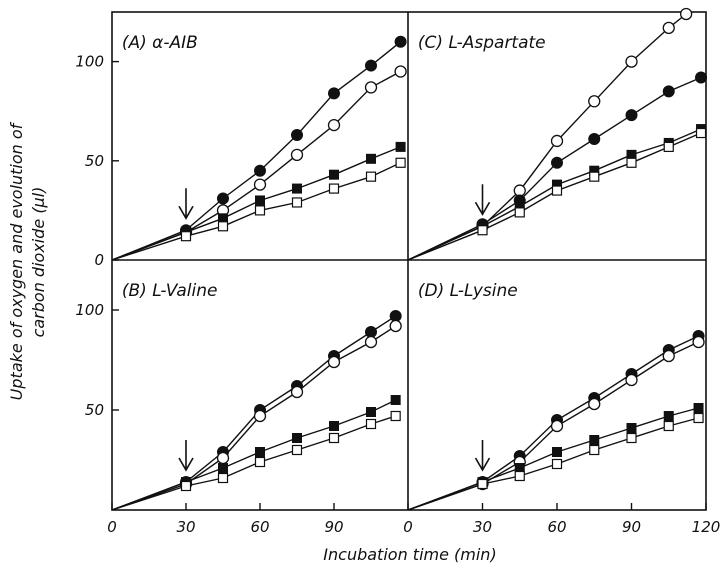 The width and height of the screenshot is (724, 572). What do you see at coordinates (482, 527) in the screenshot?
I see `x-tick-label: 30` at bounding box center [482, 527].